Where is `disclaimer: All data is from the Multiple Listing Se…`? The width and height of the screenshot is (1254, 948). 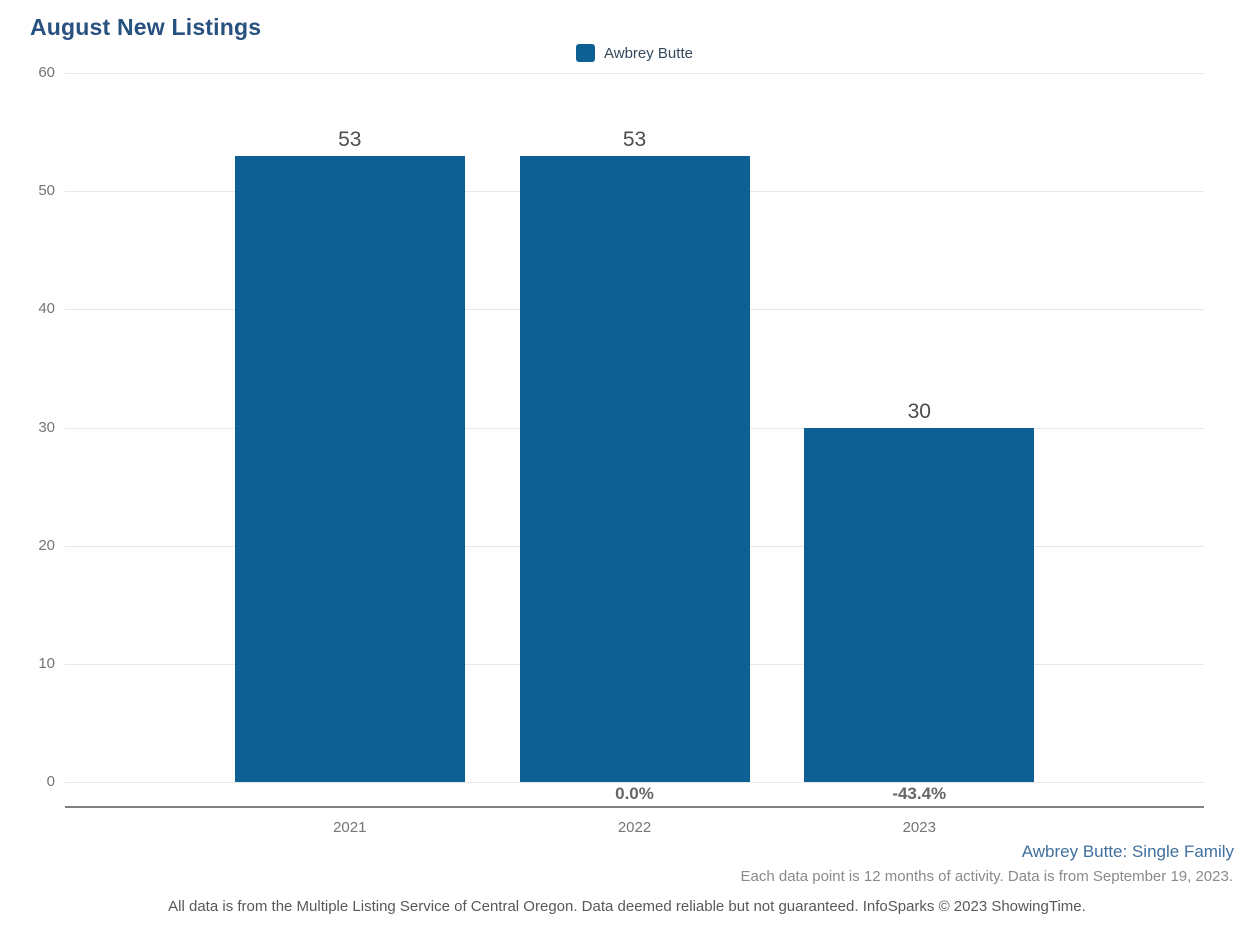 disclaimer: All data is from the Multiple Listing Se… is located at coordinates (627, 906).